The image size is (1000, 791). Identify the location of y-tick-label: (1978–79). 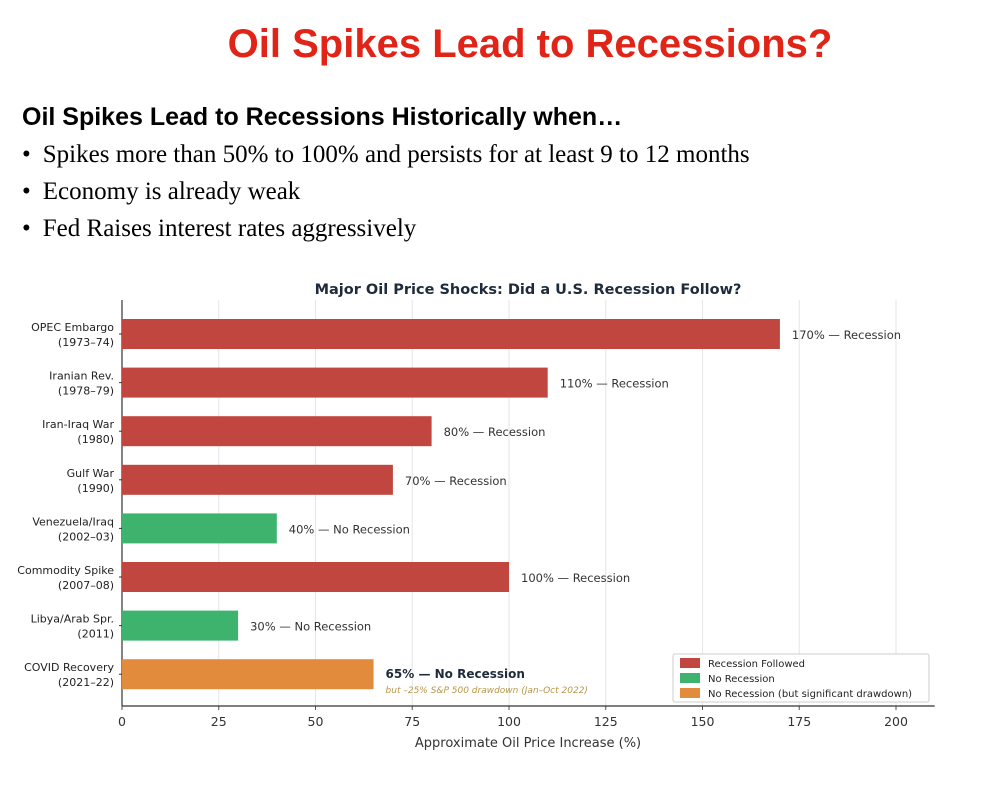
(86, 391).